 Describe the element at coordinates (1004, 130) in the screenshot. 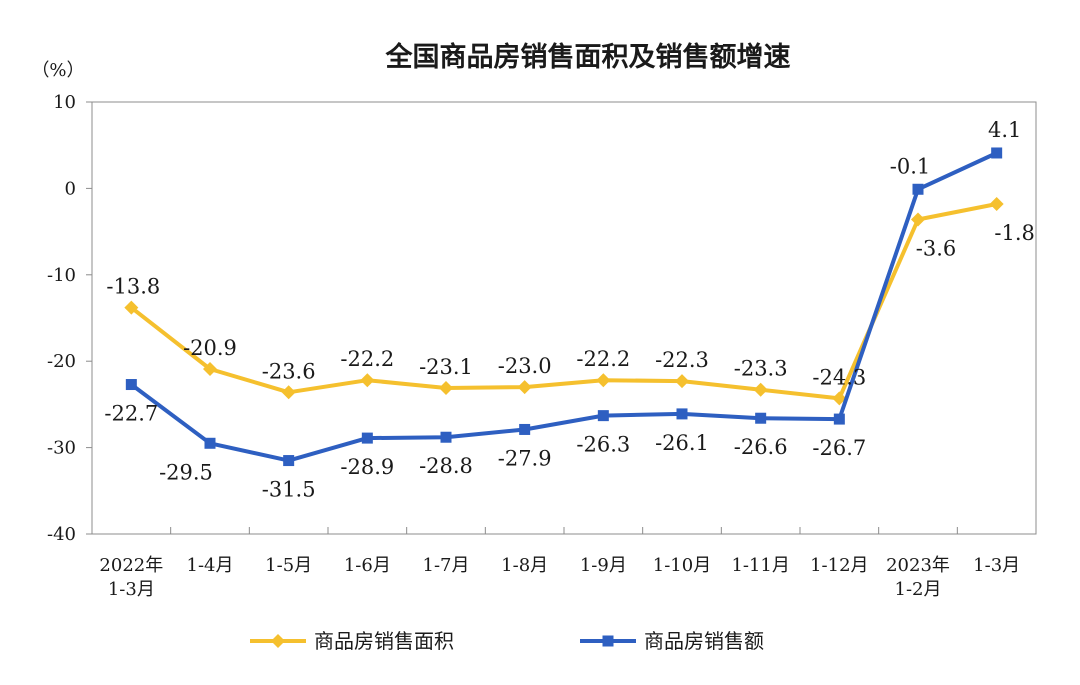

I see `data-label-sales: 4.1` at that location.